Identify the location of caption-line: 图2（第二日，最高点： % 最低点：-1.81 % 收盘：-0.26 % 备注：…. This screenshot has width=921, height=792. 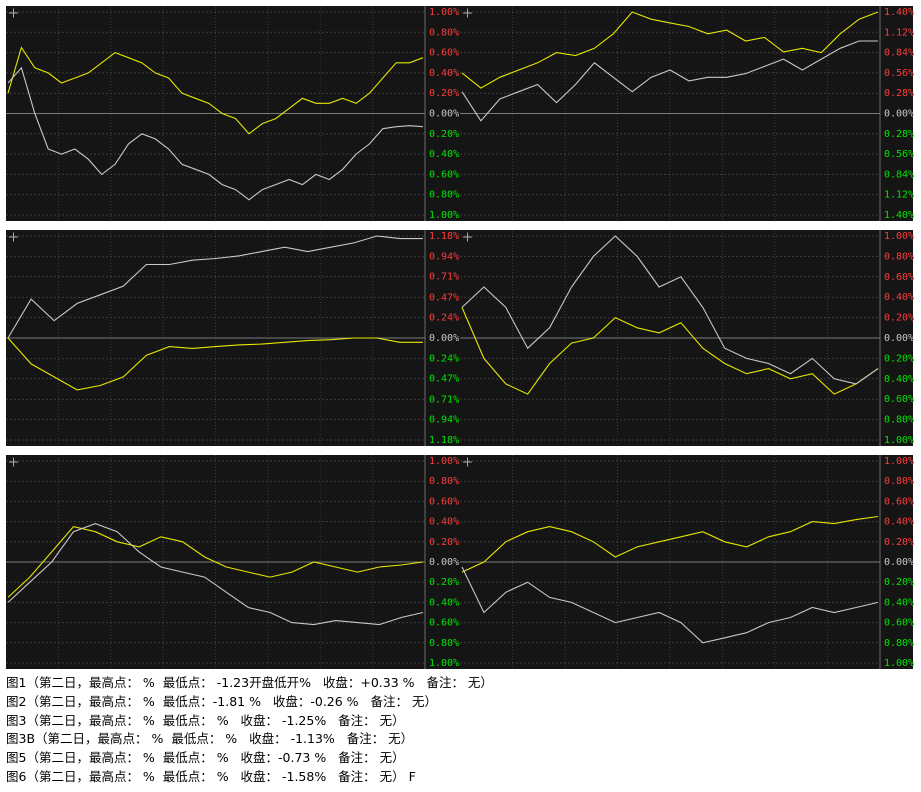
(221, 701).